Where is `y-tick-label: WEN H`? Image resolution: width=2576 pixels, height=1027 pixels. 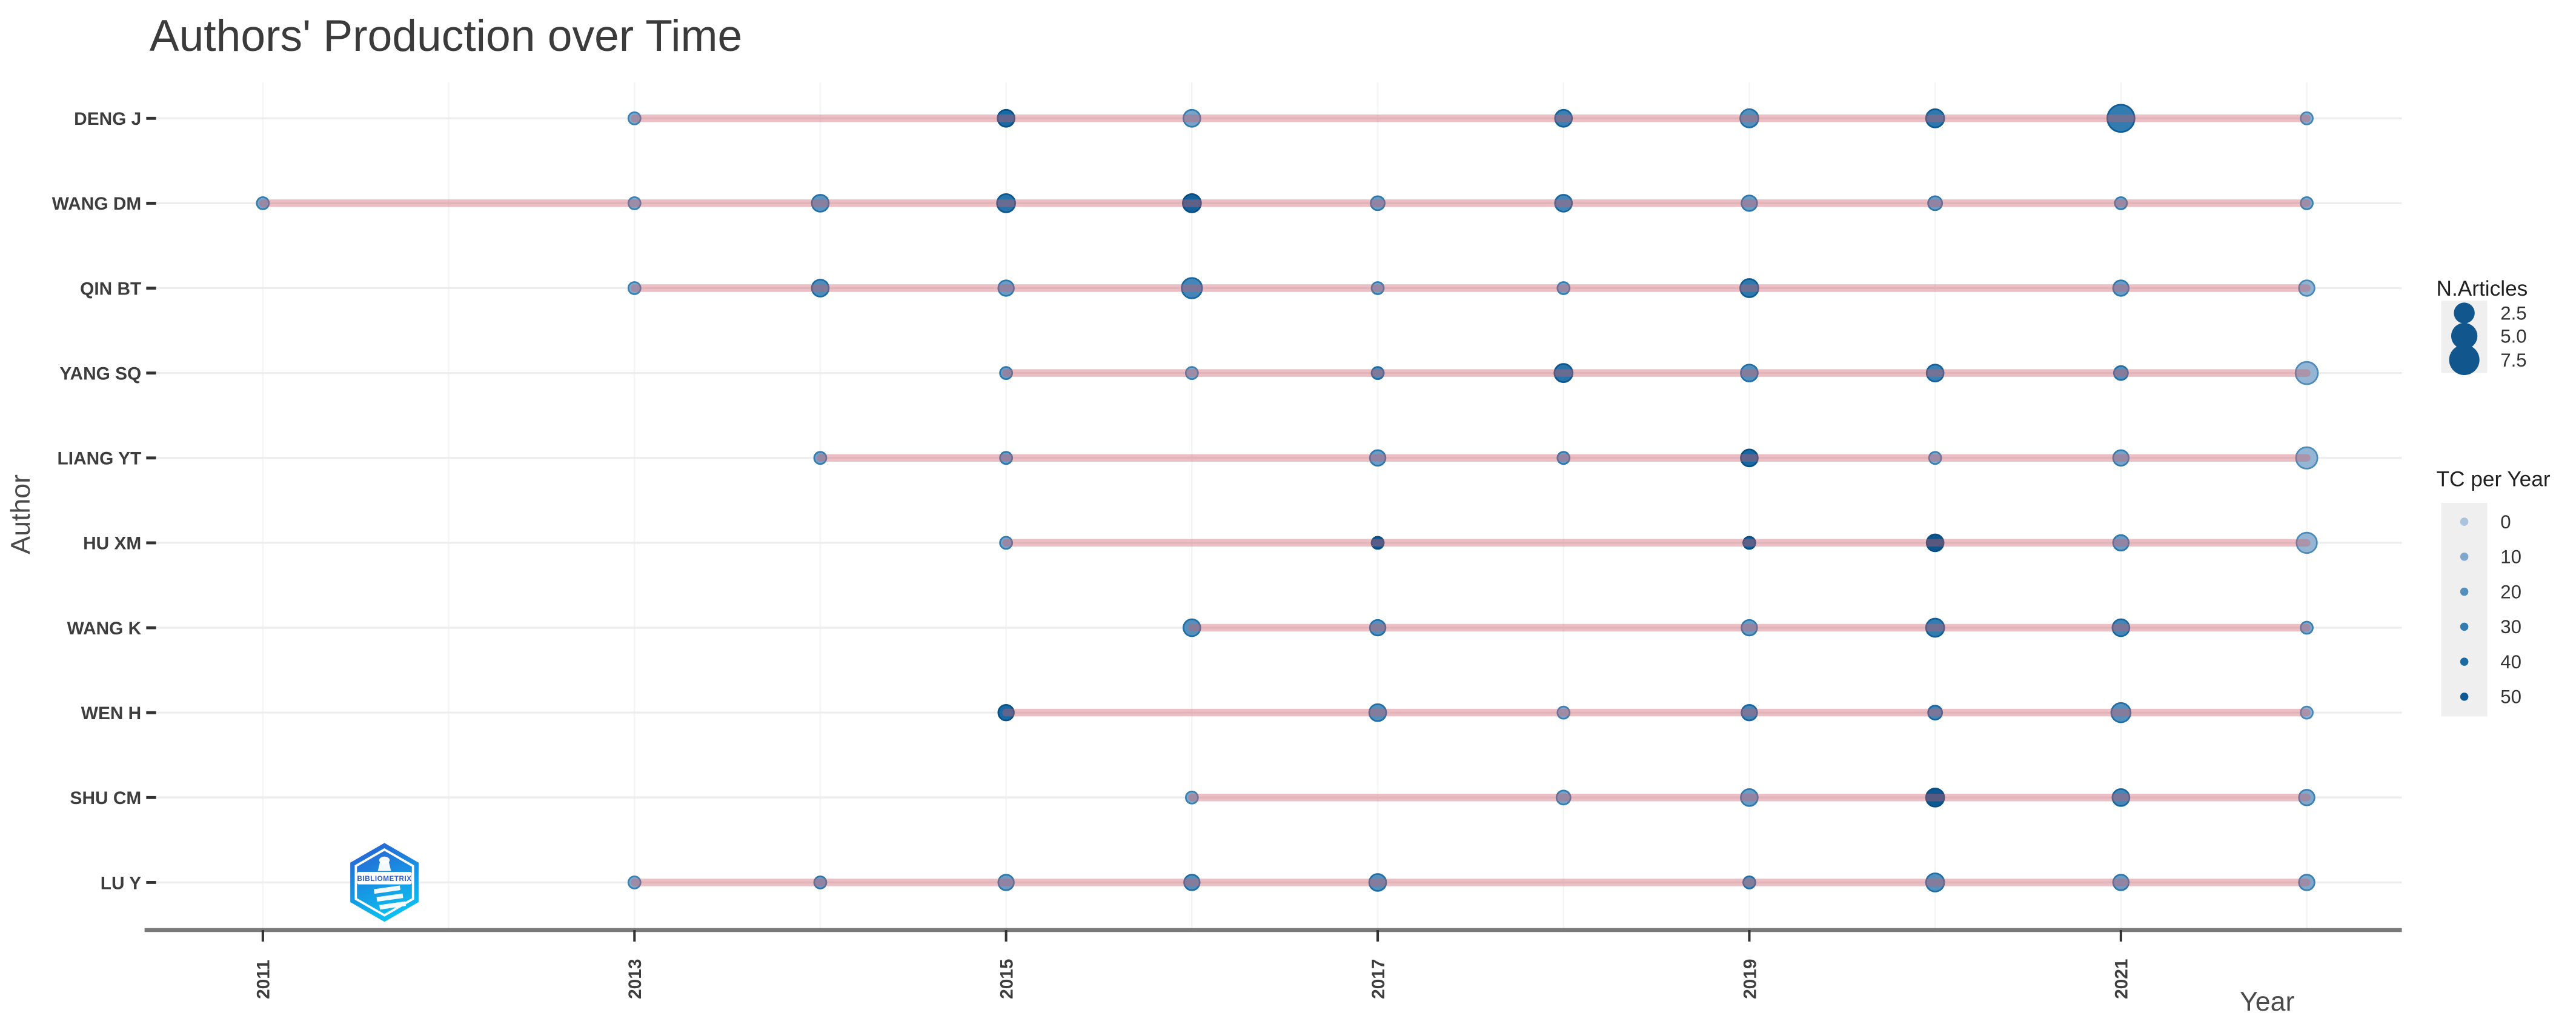 y-tick-label: WEN H is located at coordinates (111, 713).